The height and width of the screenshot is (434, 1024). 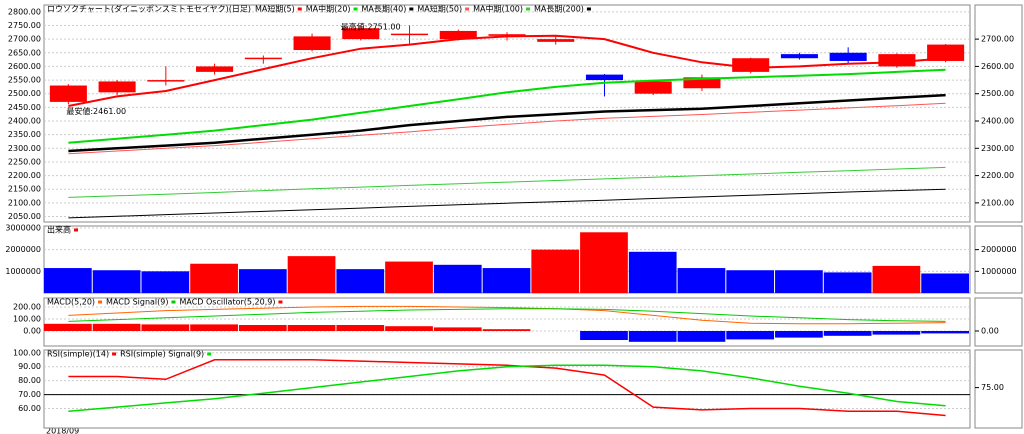 What do you see at coordinates (275, 9) in the screenshot?
I see `legend-label: MA短期(5)` at bounding box center [275, 9].